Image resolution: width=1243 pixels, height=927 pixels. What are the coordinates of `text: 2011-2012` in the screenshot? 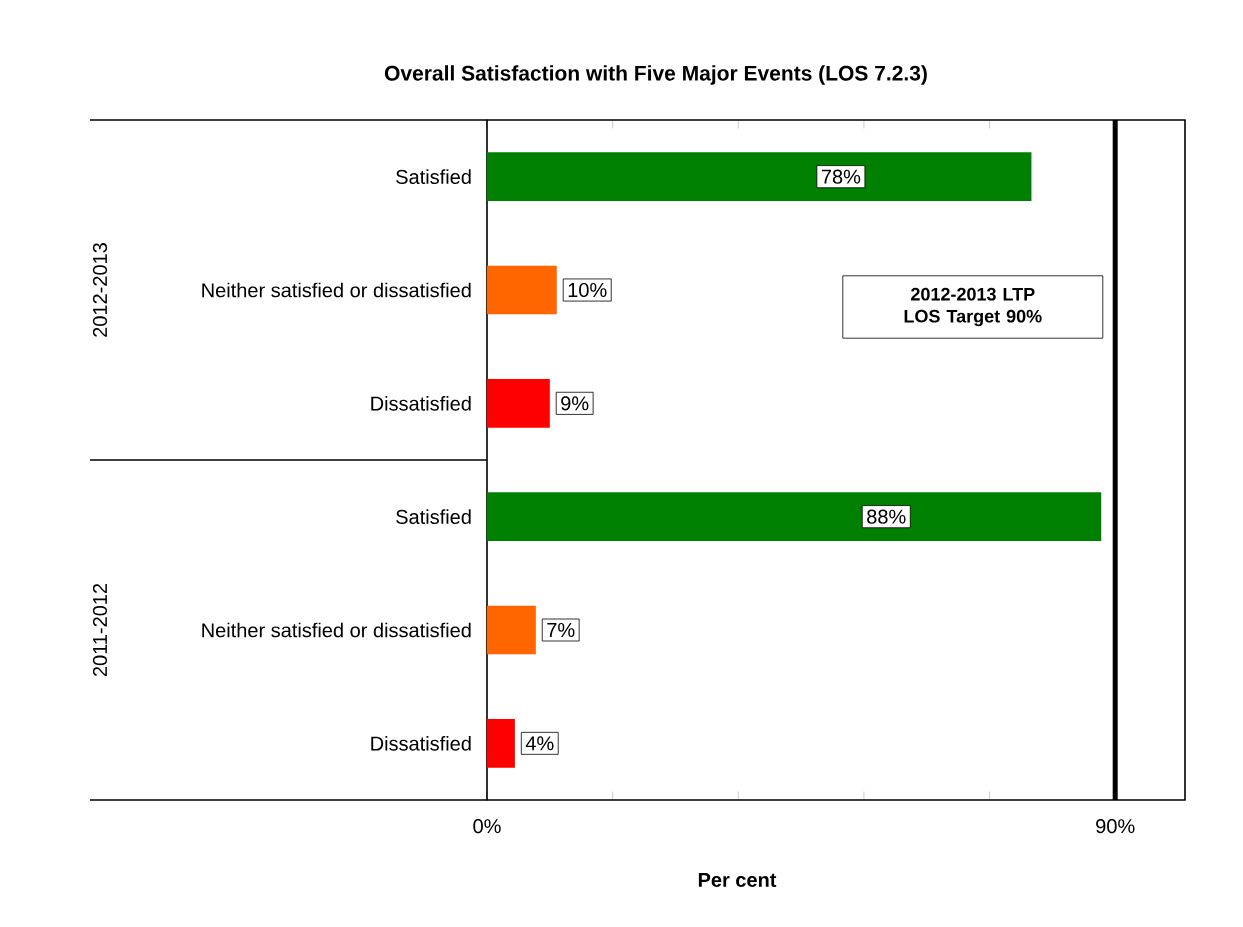 It's located at (100, 630).